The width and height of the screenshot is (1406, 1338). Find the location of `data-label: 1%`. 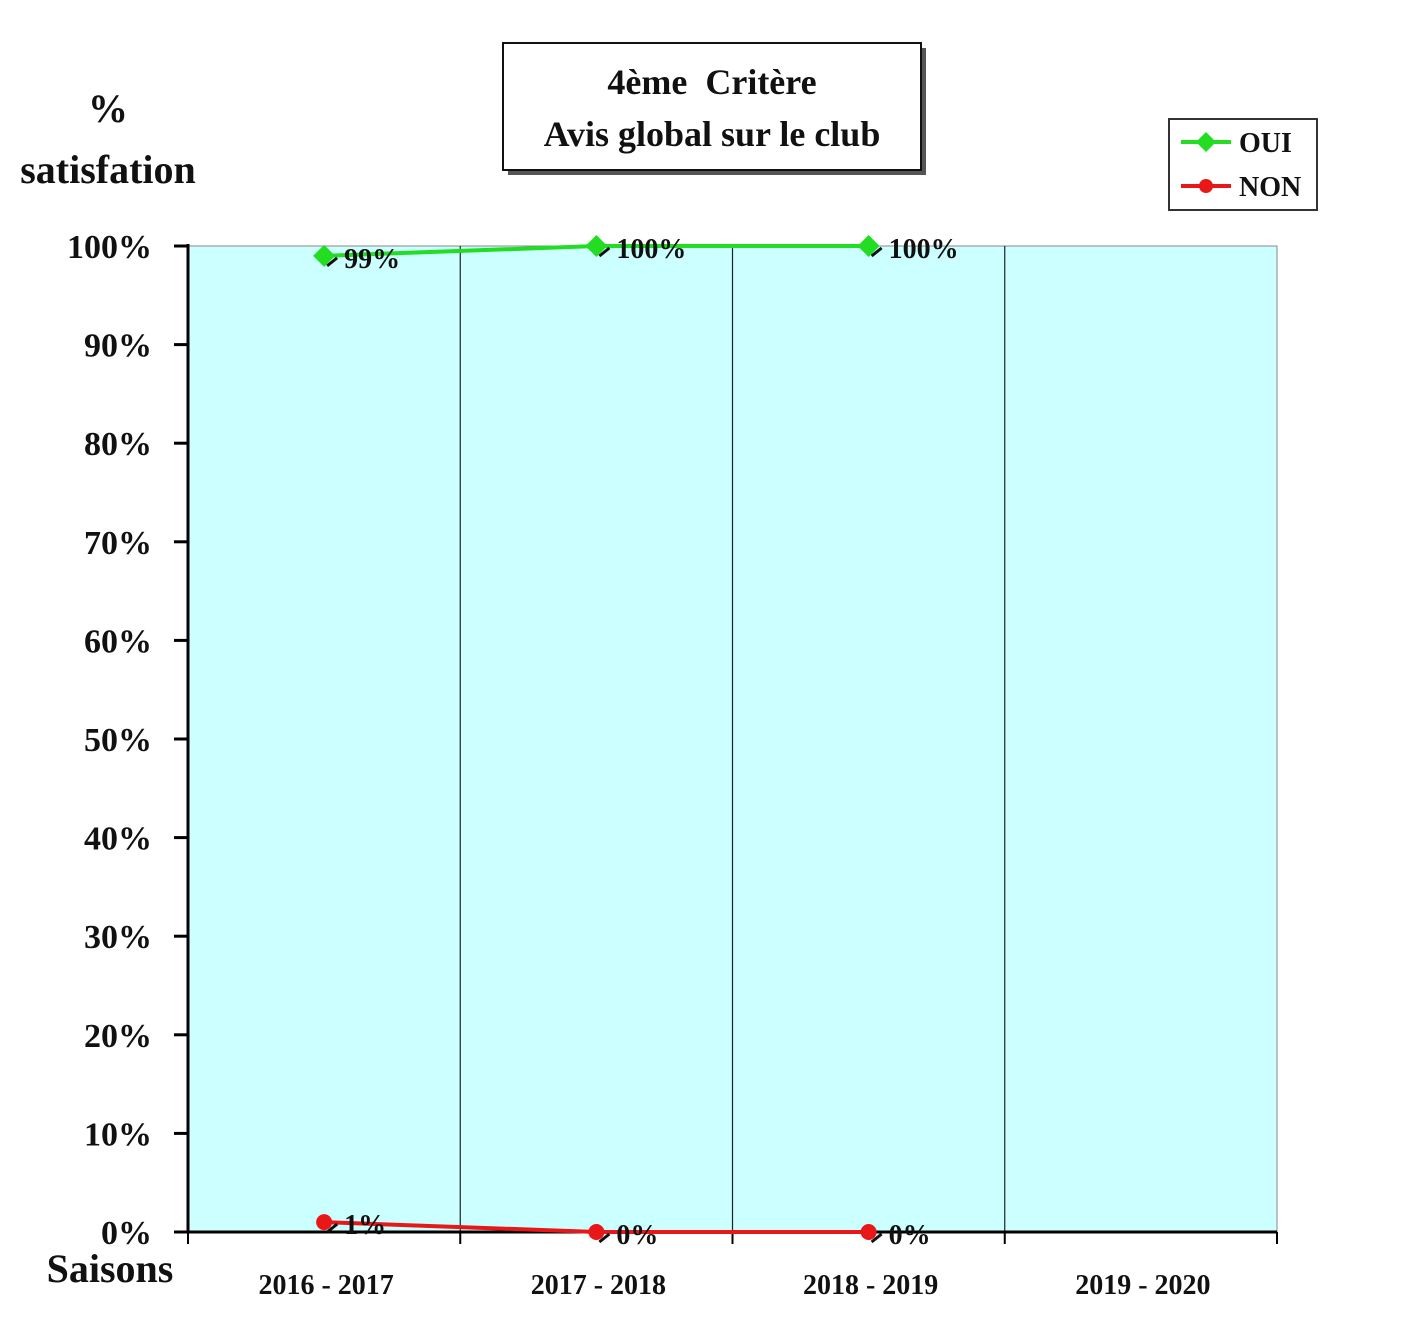

data-label: 1% is located at coordinates (365, 1225).